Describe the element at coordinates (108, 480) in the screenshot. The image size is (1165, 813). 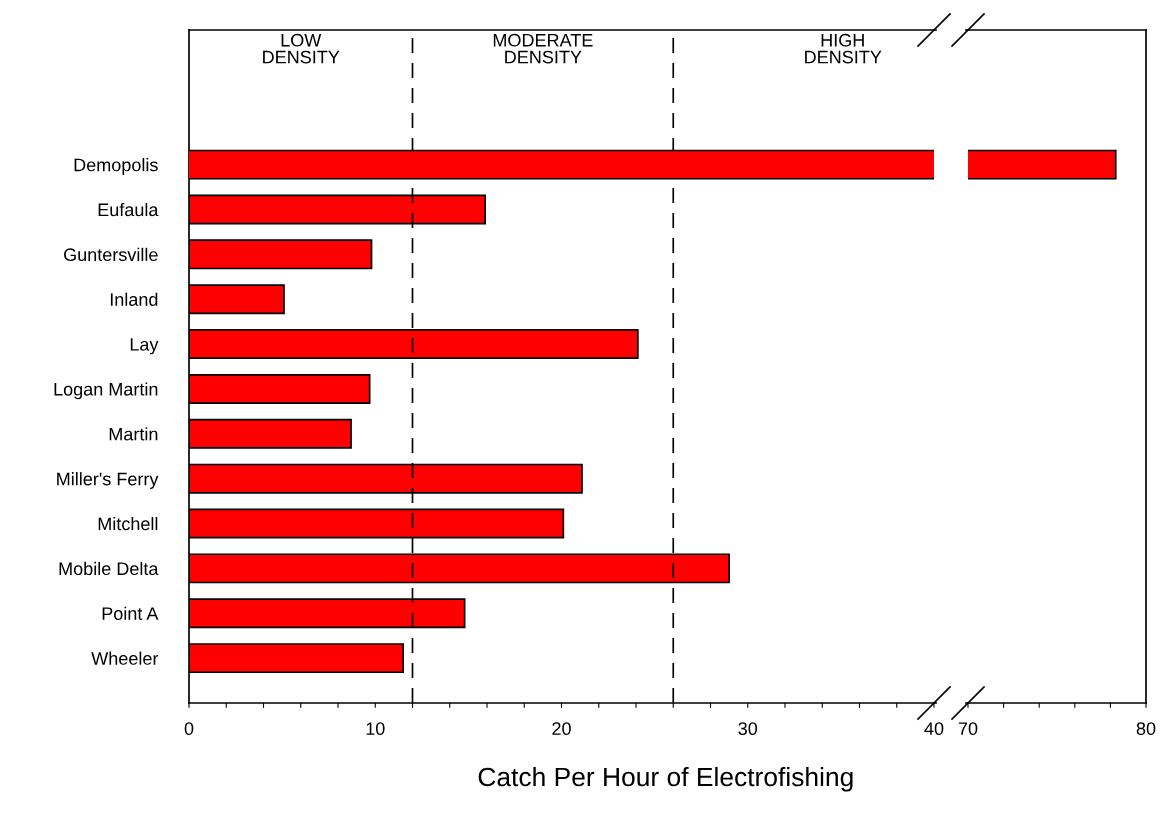
I see `y-tick-label: Miller's Ferry` at that location.